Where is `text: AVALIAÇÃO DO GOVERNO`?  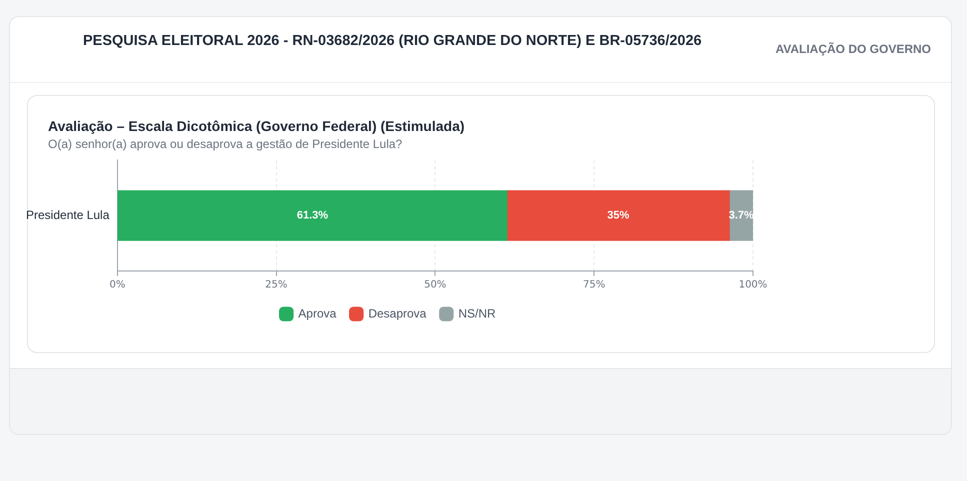
text: AVALIAÇÃO DO GOVERNO is located at coordinates (853, 49).